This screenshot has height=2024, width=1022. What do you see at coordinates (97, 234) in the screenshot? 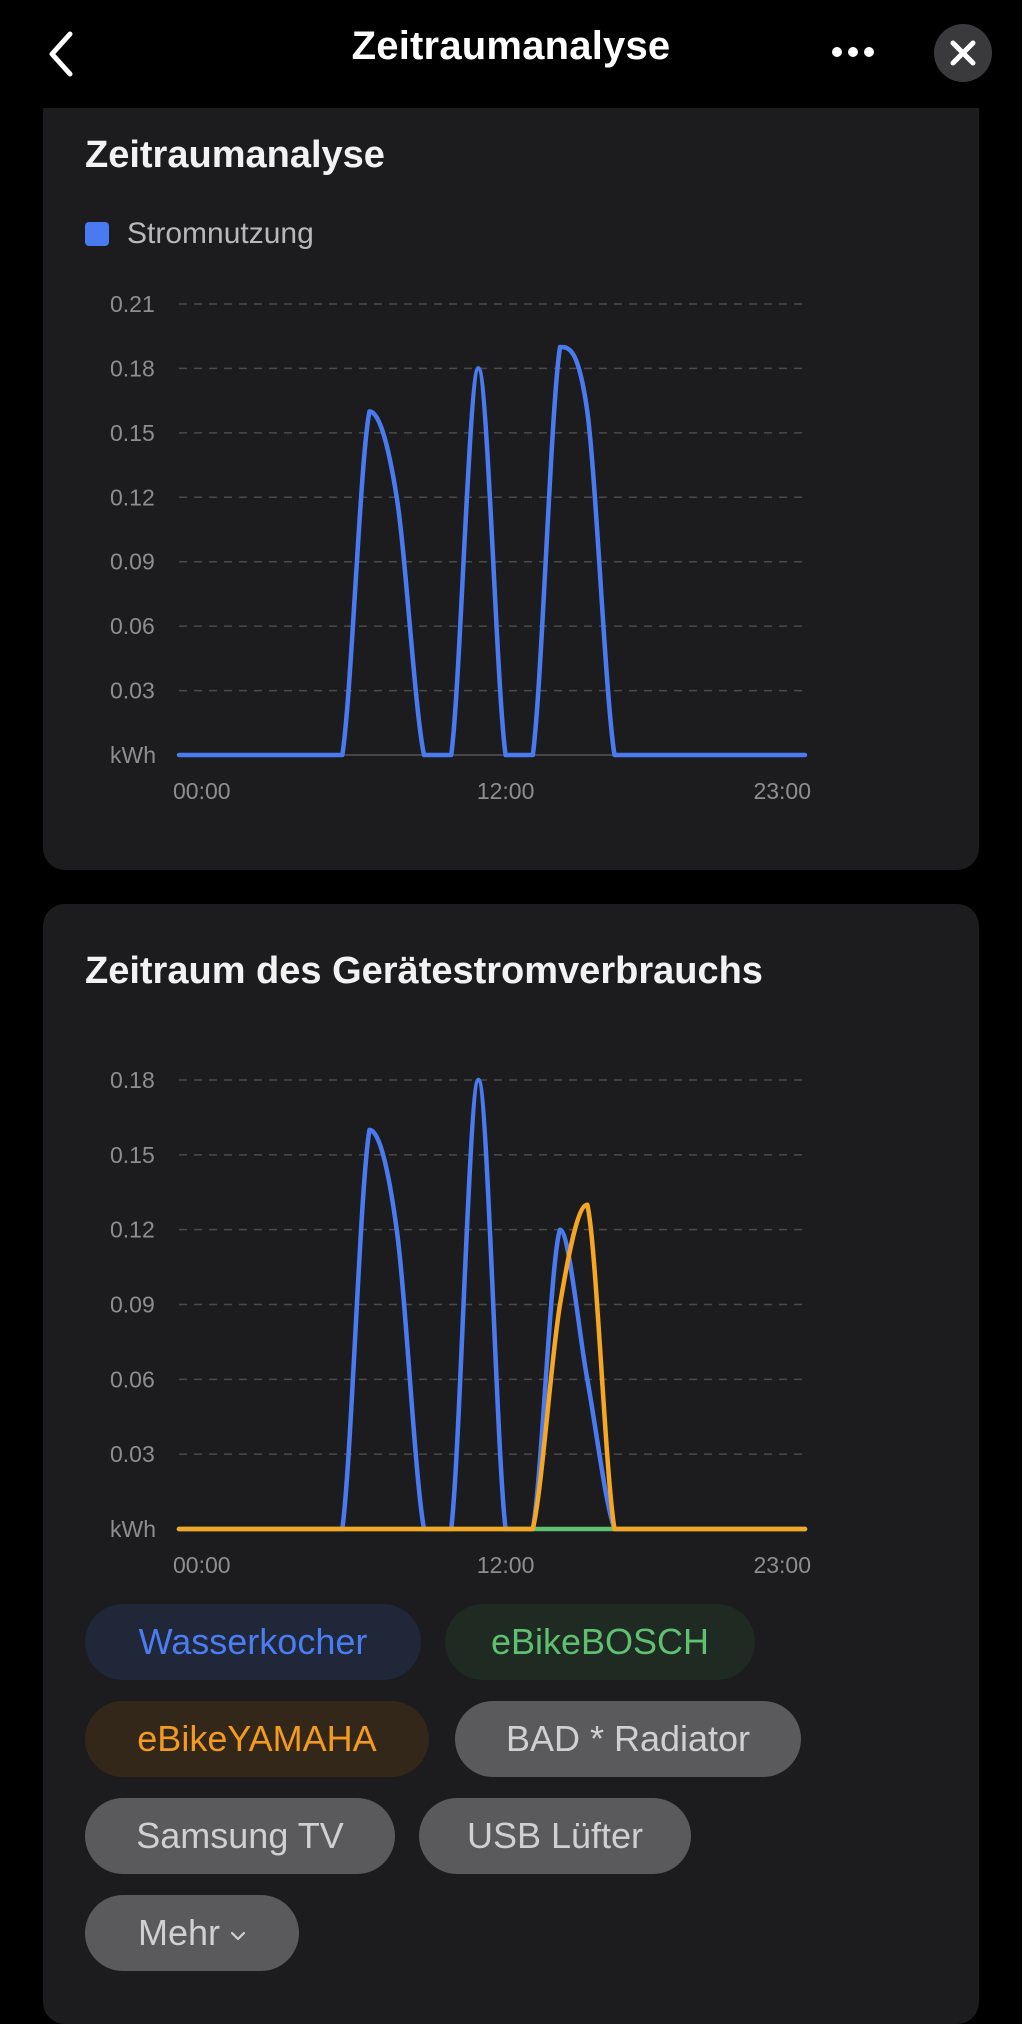
I see `legend-swatch` at bounding box center [97, 234].